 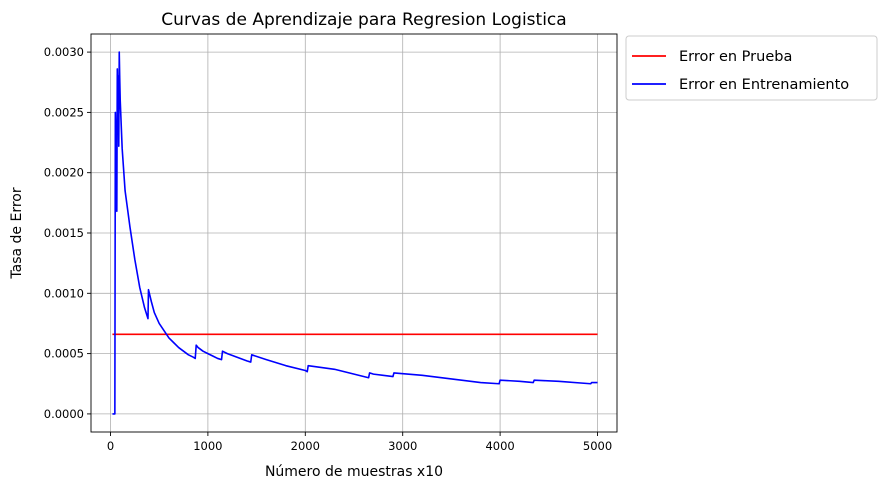 I want to click on legend-box, so click(x=751, y=68).